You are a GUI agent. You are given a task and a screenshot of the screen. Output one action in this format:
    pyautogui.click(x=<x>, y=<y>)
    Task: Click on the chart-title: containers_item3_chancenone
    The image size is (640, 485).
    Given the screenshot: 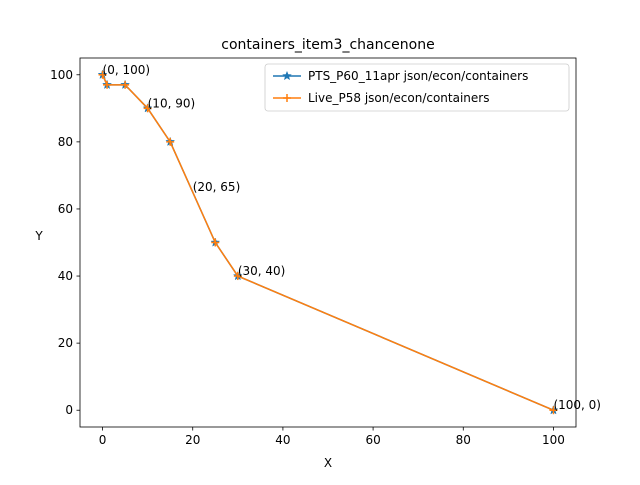 What is the action you would take?
    pyautogui.click(x=327, y=45)
    